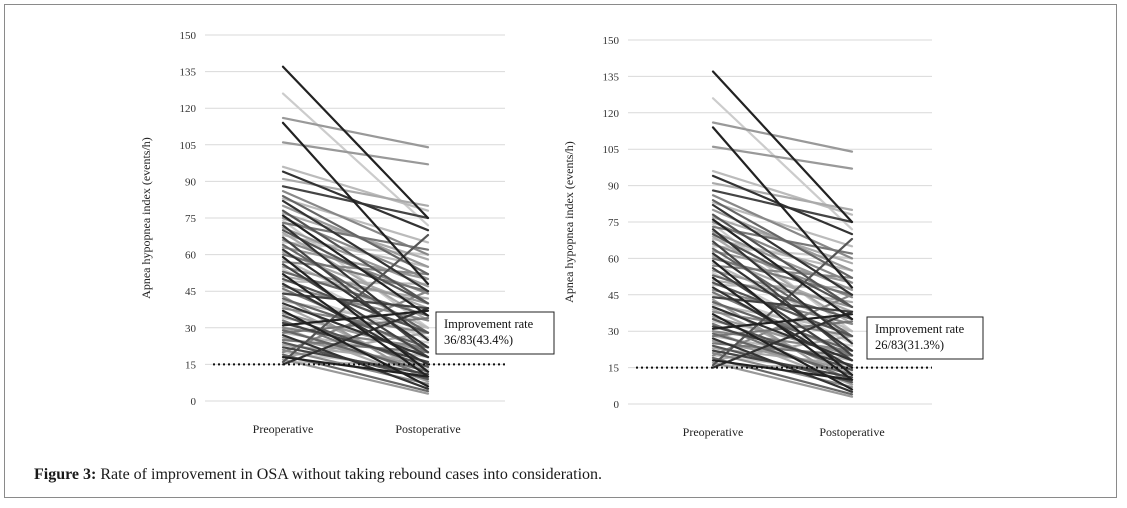 The image size is (1127, 508). What do you see at coordinates (65, 474) in the screenshot?
I see `caption-label: Figure 3:` at bounding box center [65, 474].